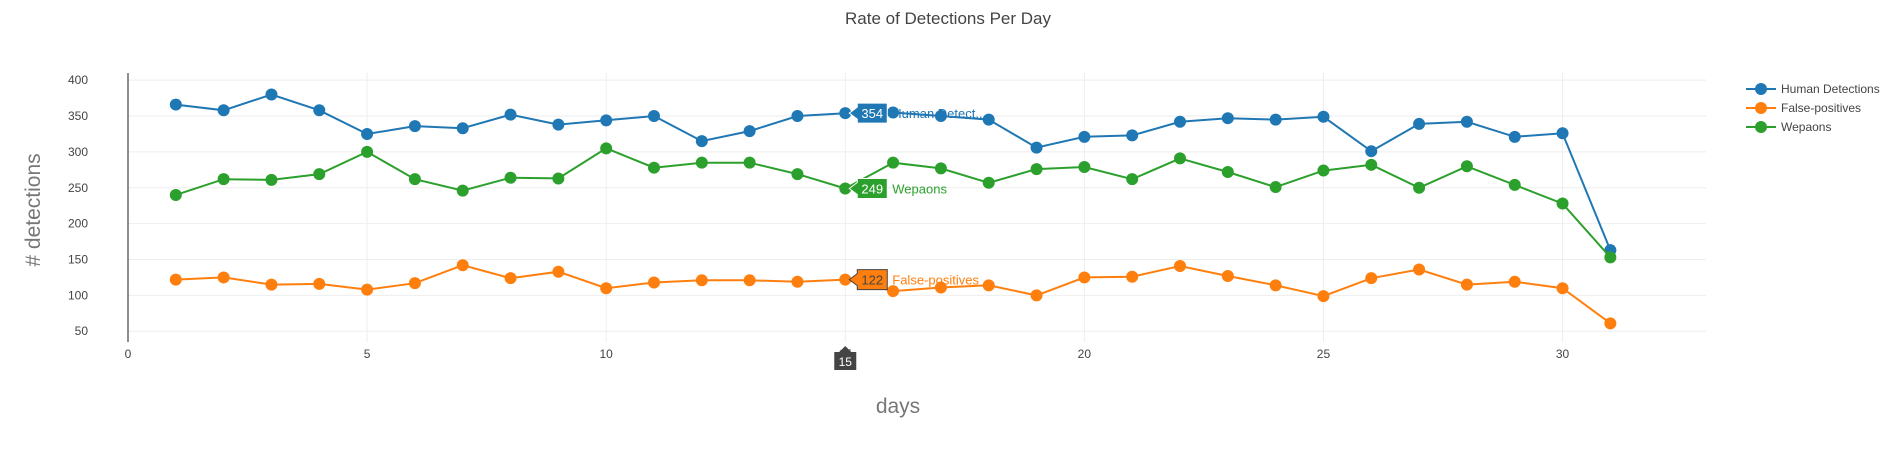 The image size is (1896, 452). What do you see at coordinates (1803, 108) in the screenshot?
I see `legend-item: False-positives` at bounding box center [1803, 108].